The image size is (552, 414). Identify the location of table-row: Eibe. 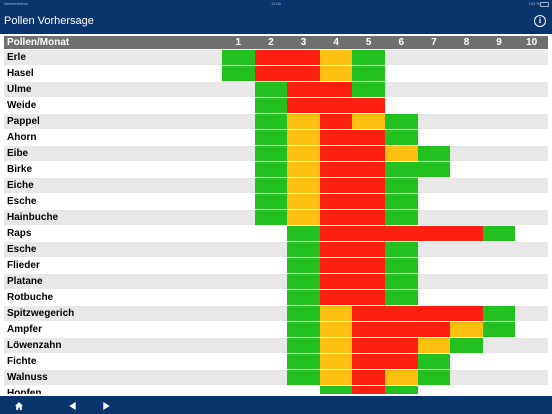
(276, 153).